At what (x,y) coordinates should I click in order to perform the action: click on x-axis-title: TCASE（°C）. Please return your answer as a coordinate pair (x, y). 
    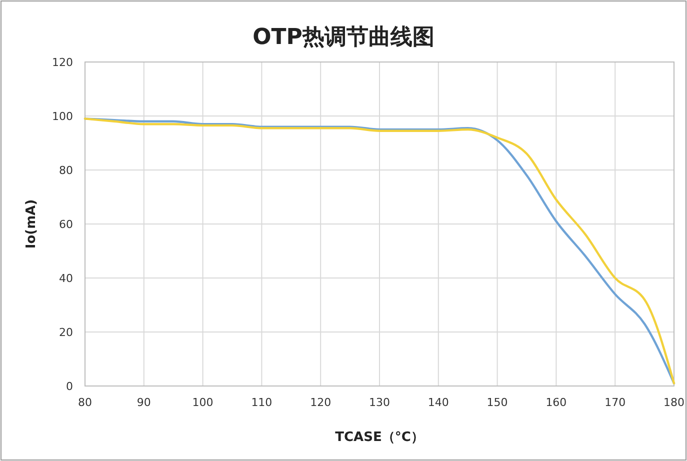
    Looking at the image, I should click on (379, 437).